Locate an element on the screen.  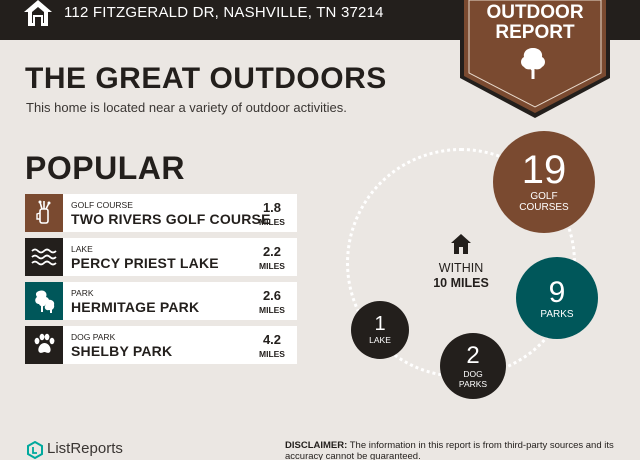
item-name: SHELBY PARK is located at coordinates (122, 351).